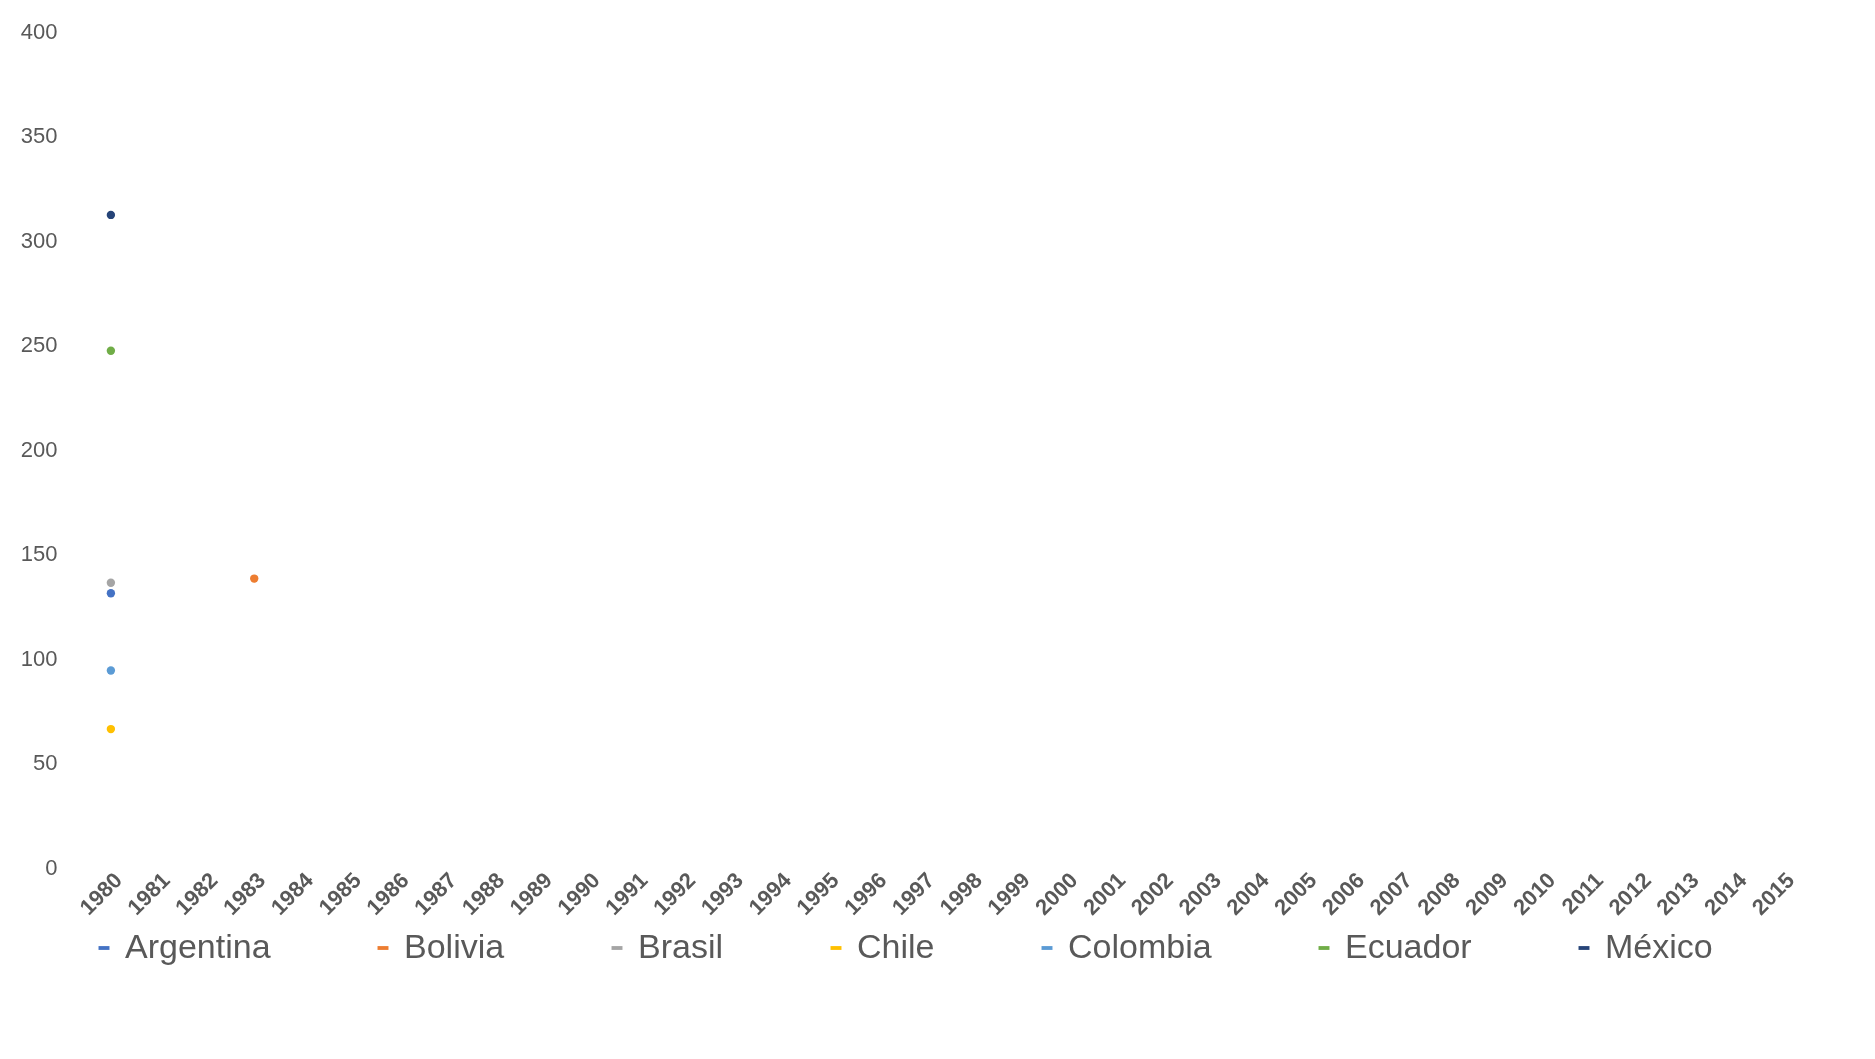 The height and width of the screenshot is (1059, 1875). What do you see at coordinates (39, 31) in the screenshot?
I see `y-tick-label: 400` at bounding box center [39, 31].